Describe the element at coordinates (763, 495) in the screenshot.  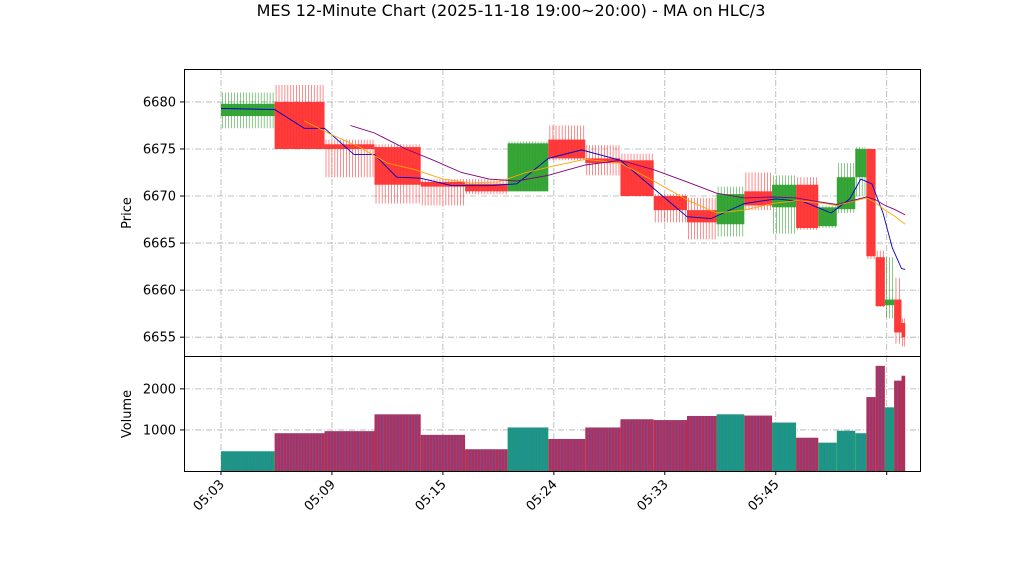
I see `x-tick-label: 05:45` at that location.